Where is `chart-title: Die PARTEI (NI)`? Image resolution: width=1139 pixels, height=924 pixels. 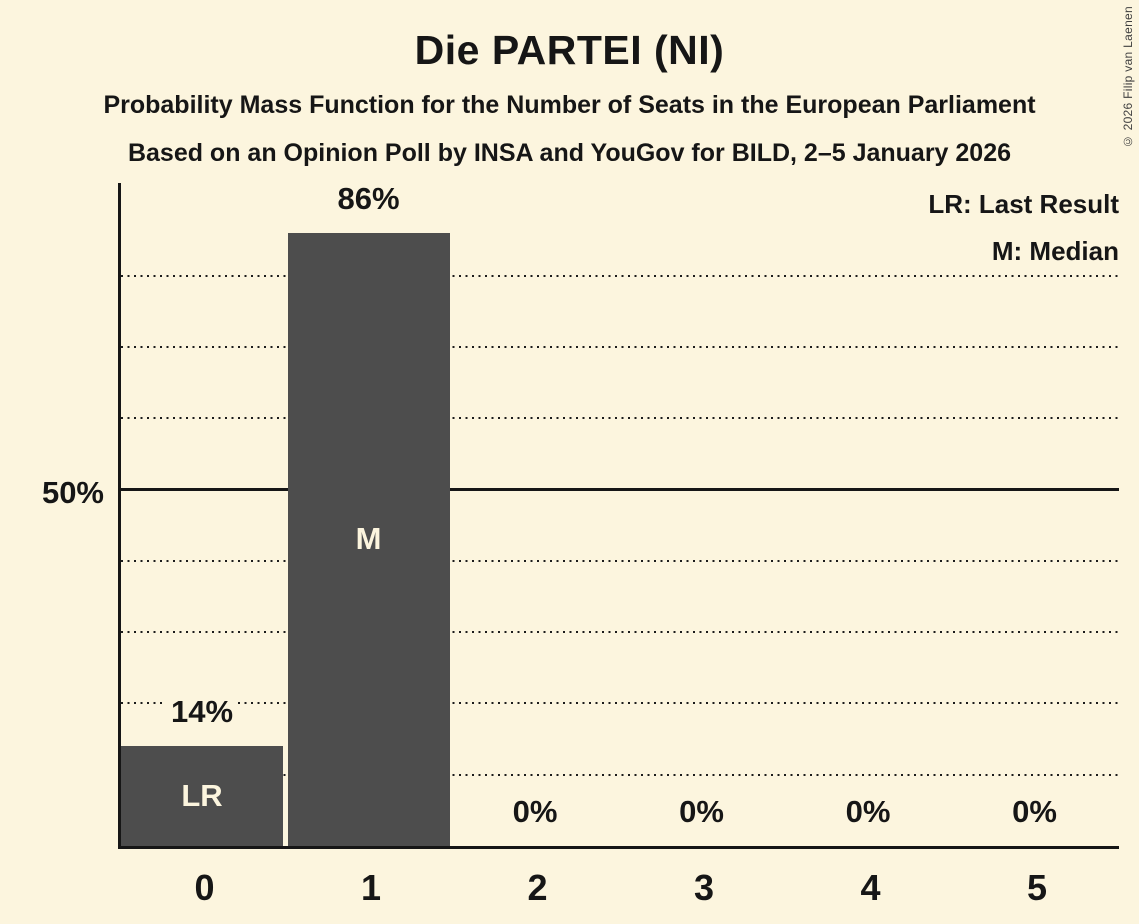 chart-title: Die PARTEI (NI) is located at coordinates (569, 50).